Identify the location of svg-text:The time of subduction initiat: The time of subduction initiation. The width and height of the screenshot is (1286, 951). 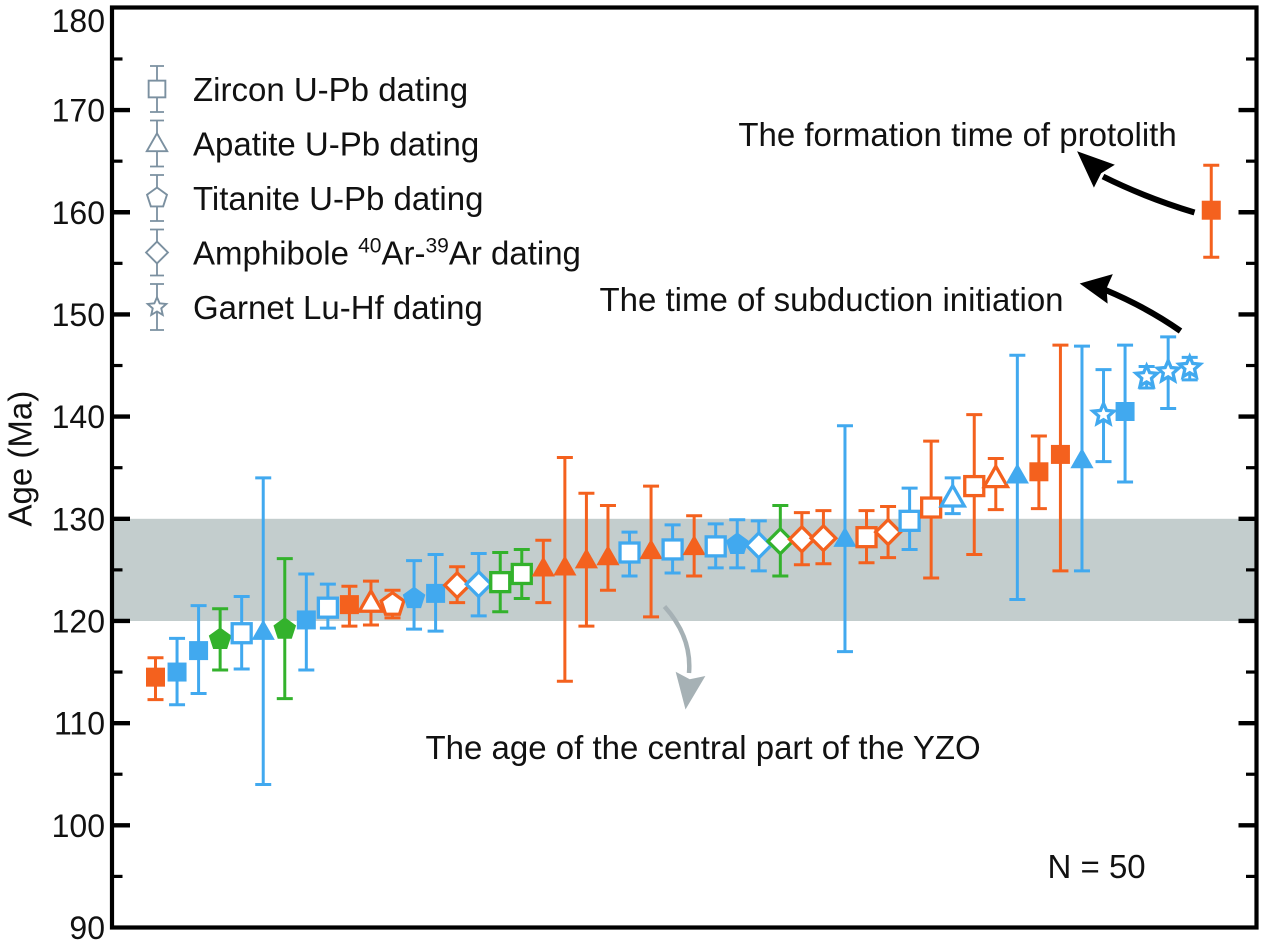
(831, 299).